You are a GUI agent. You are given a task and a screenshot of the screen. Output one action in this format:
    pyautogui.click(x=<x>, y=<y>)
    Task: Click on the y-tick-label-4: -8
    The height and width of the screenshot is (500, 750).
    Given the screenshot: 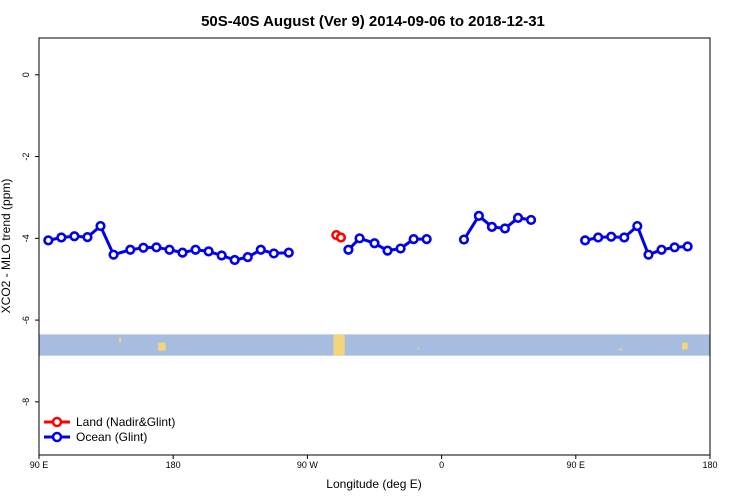 What is the action you would take?
    pyautogui.click(x=26, y=402)
    